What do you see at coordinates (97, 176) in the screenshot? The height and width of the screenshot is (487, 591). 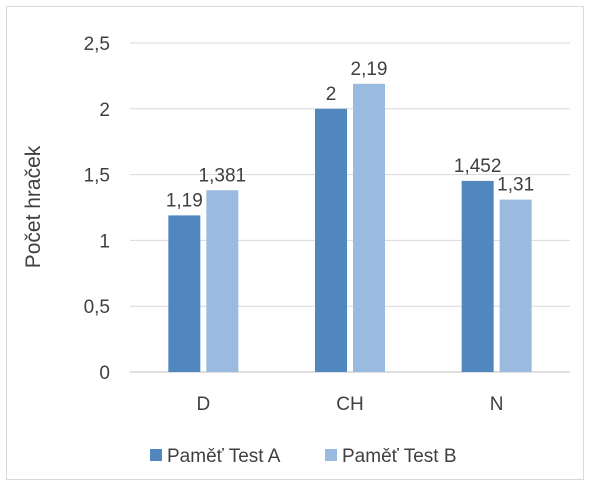 I see `y-tick-label: 1,5` at bounding box center [97, 176].